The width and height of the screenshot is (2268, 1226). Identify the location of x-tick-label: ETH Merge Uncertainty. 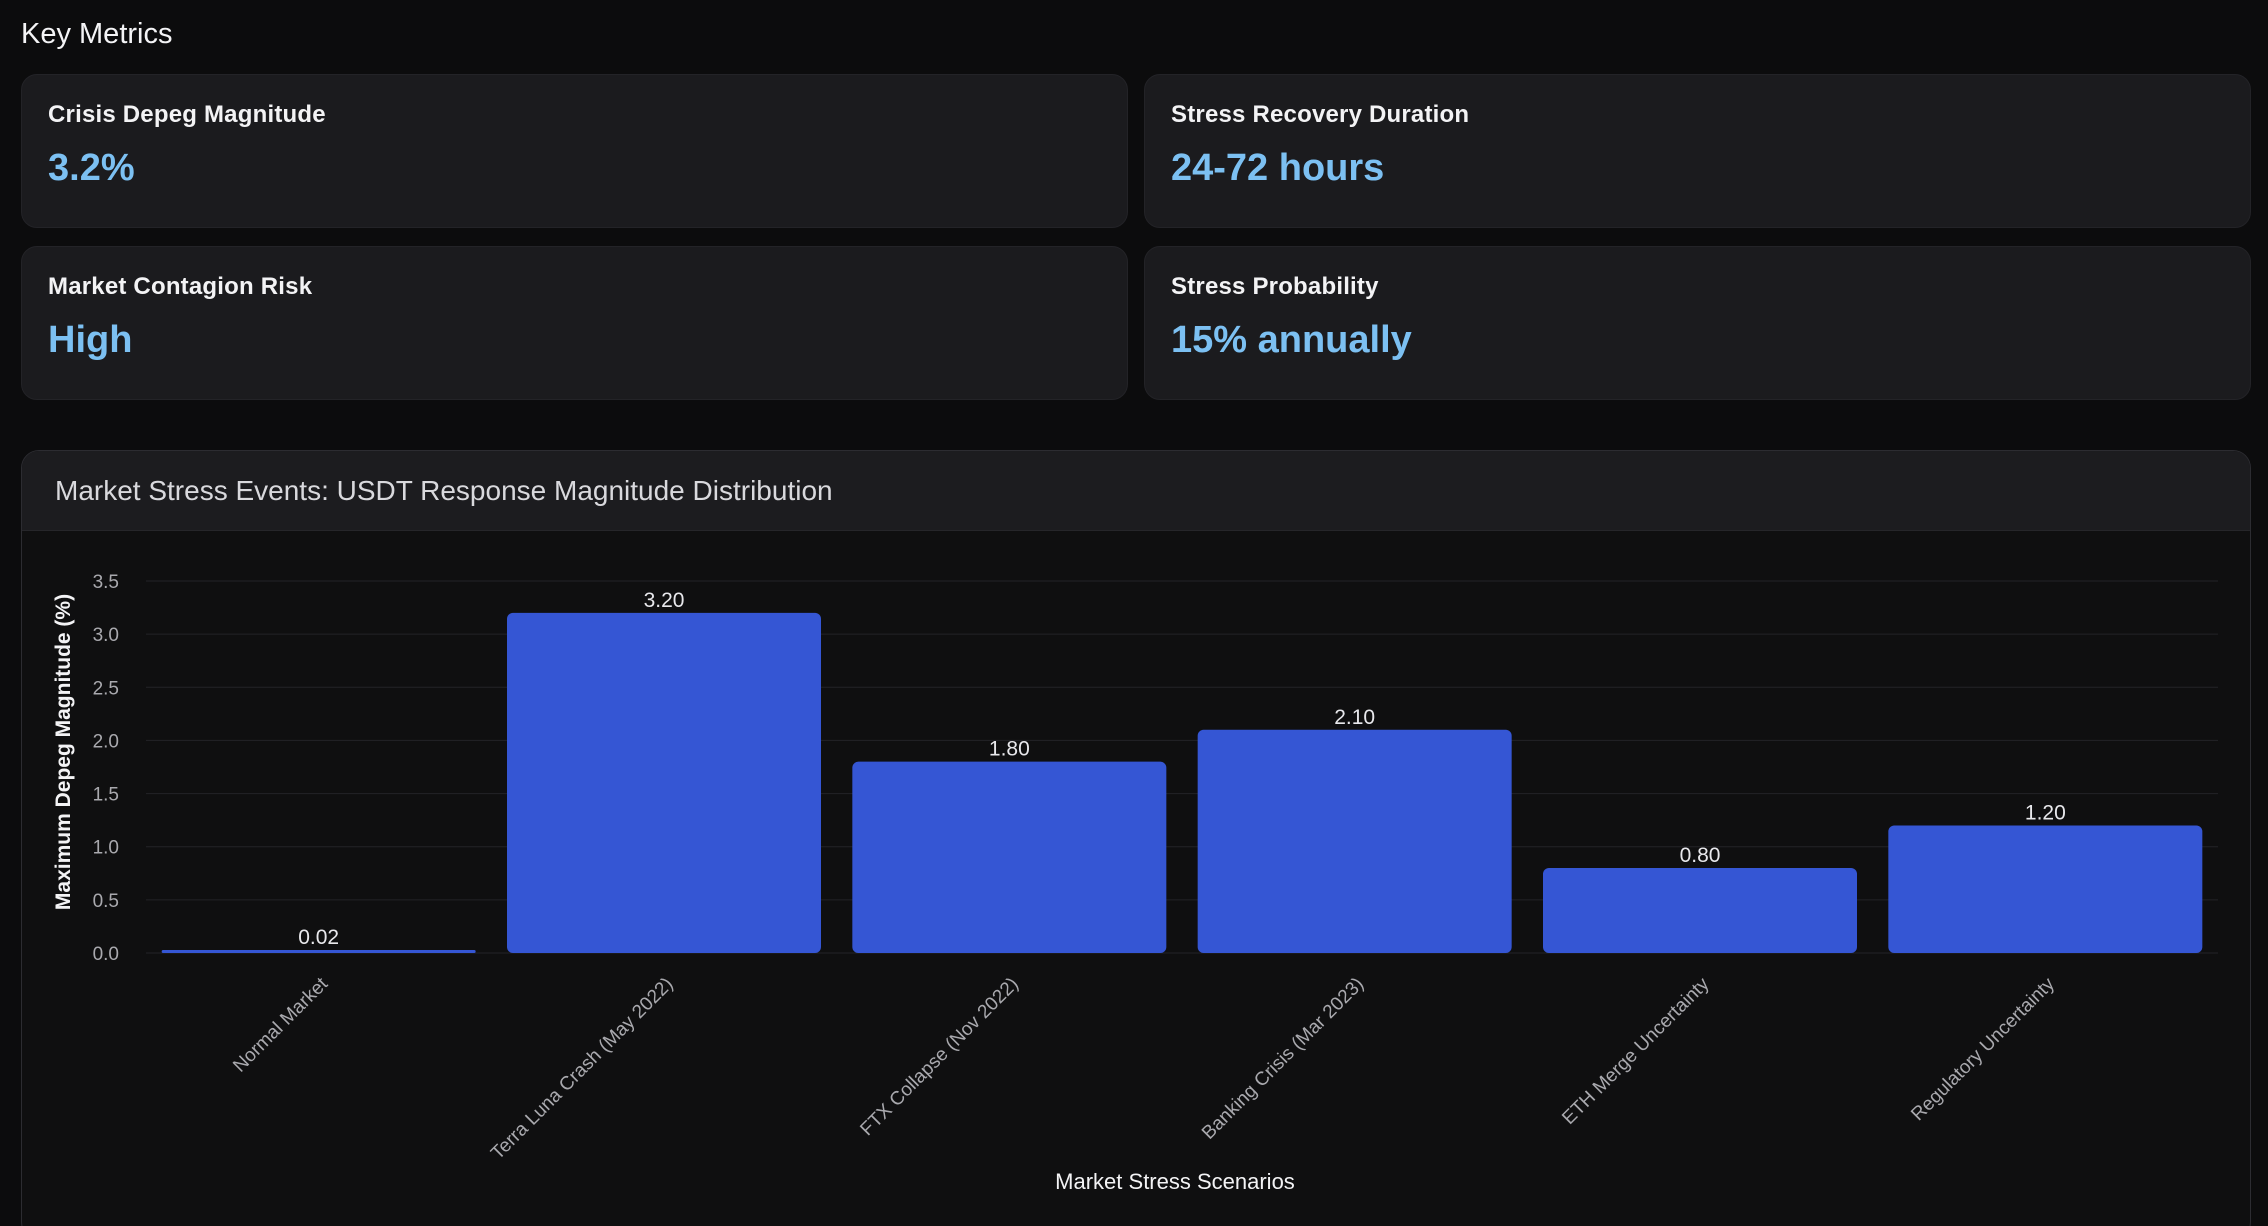
(1636, 1051).